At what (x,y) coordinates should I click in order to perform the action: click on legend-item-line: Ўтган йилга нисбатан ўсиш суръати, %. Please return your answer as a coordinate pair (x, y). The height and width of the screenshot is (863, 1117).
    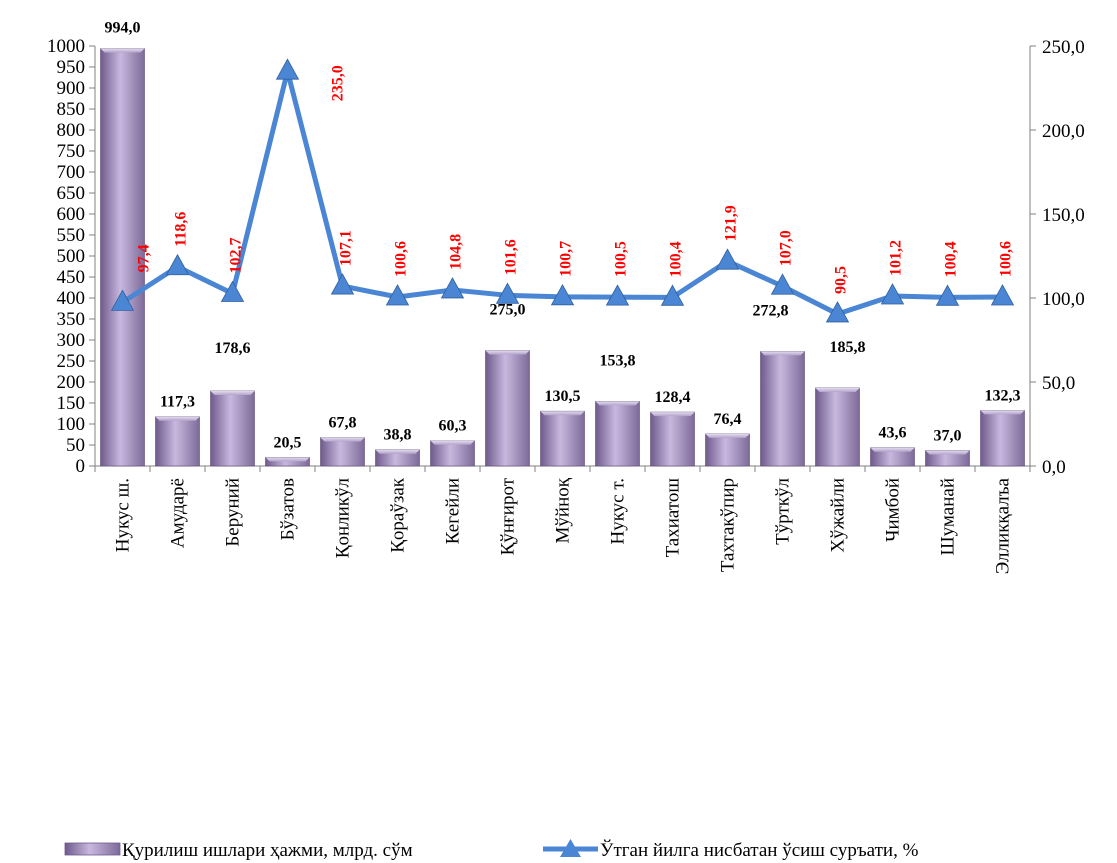
    Looking at the image, I should click on (731, 850).